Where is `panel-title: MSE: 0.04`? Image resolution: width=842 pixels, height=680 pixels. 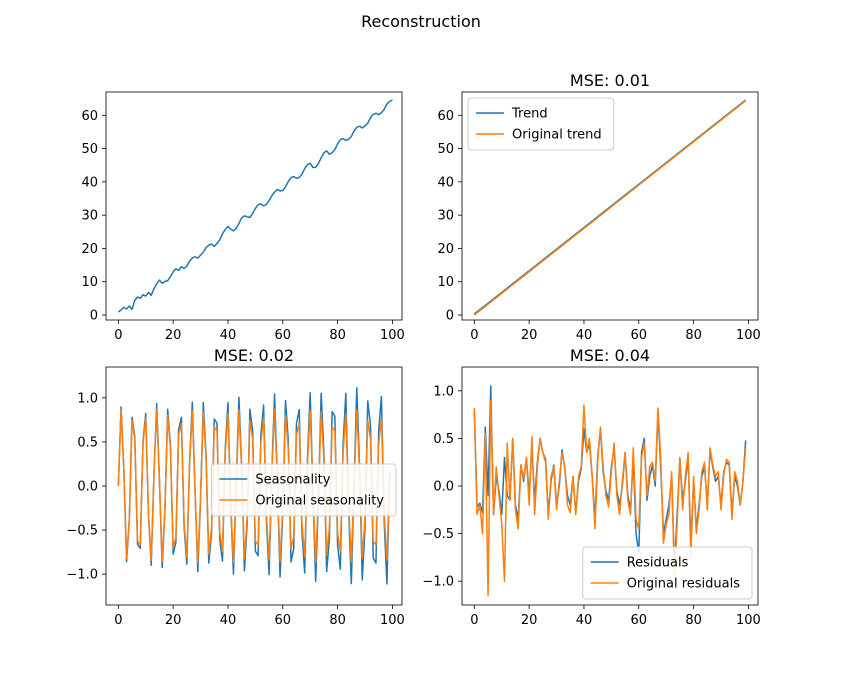
panel-title: MSE: 0.04 is located at coordinates (610, 355).